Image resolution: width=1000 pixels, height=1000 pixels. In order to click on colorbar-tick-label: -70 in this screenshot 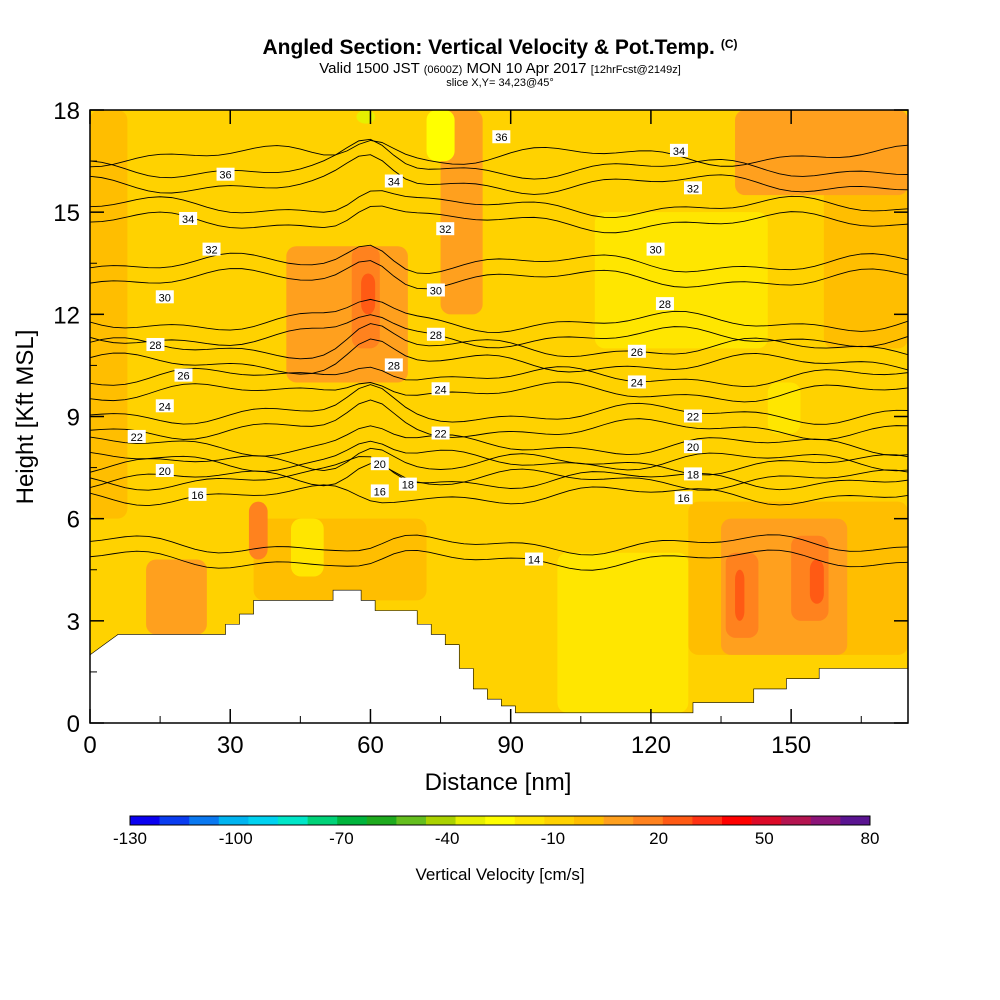, I will do `click(341, 838)`.